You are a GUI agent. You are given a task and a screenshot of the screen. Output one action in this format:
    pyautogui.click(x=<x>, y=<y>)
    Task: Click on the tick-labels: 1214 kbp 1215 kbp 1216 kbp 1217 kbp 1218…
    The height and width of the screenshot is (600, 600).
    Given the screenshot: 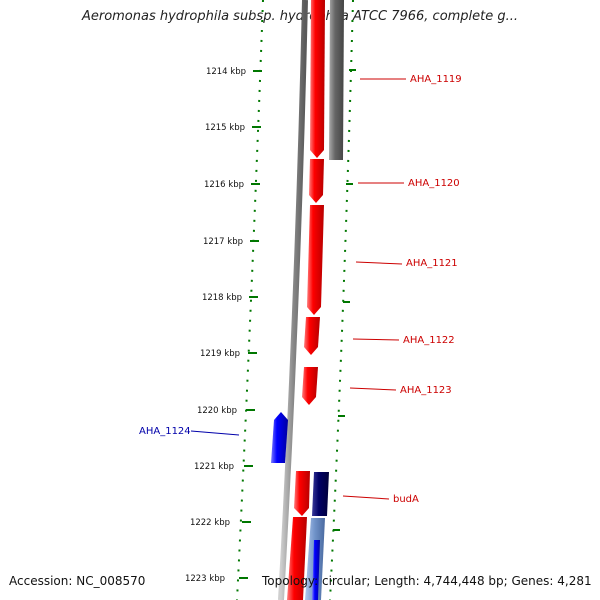 What is the action you would take?
    pyautogui.click(x=215, y=325)
    